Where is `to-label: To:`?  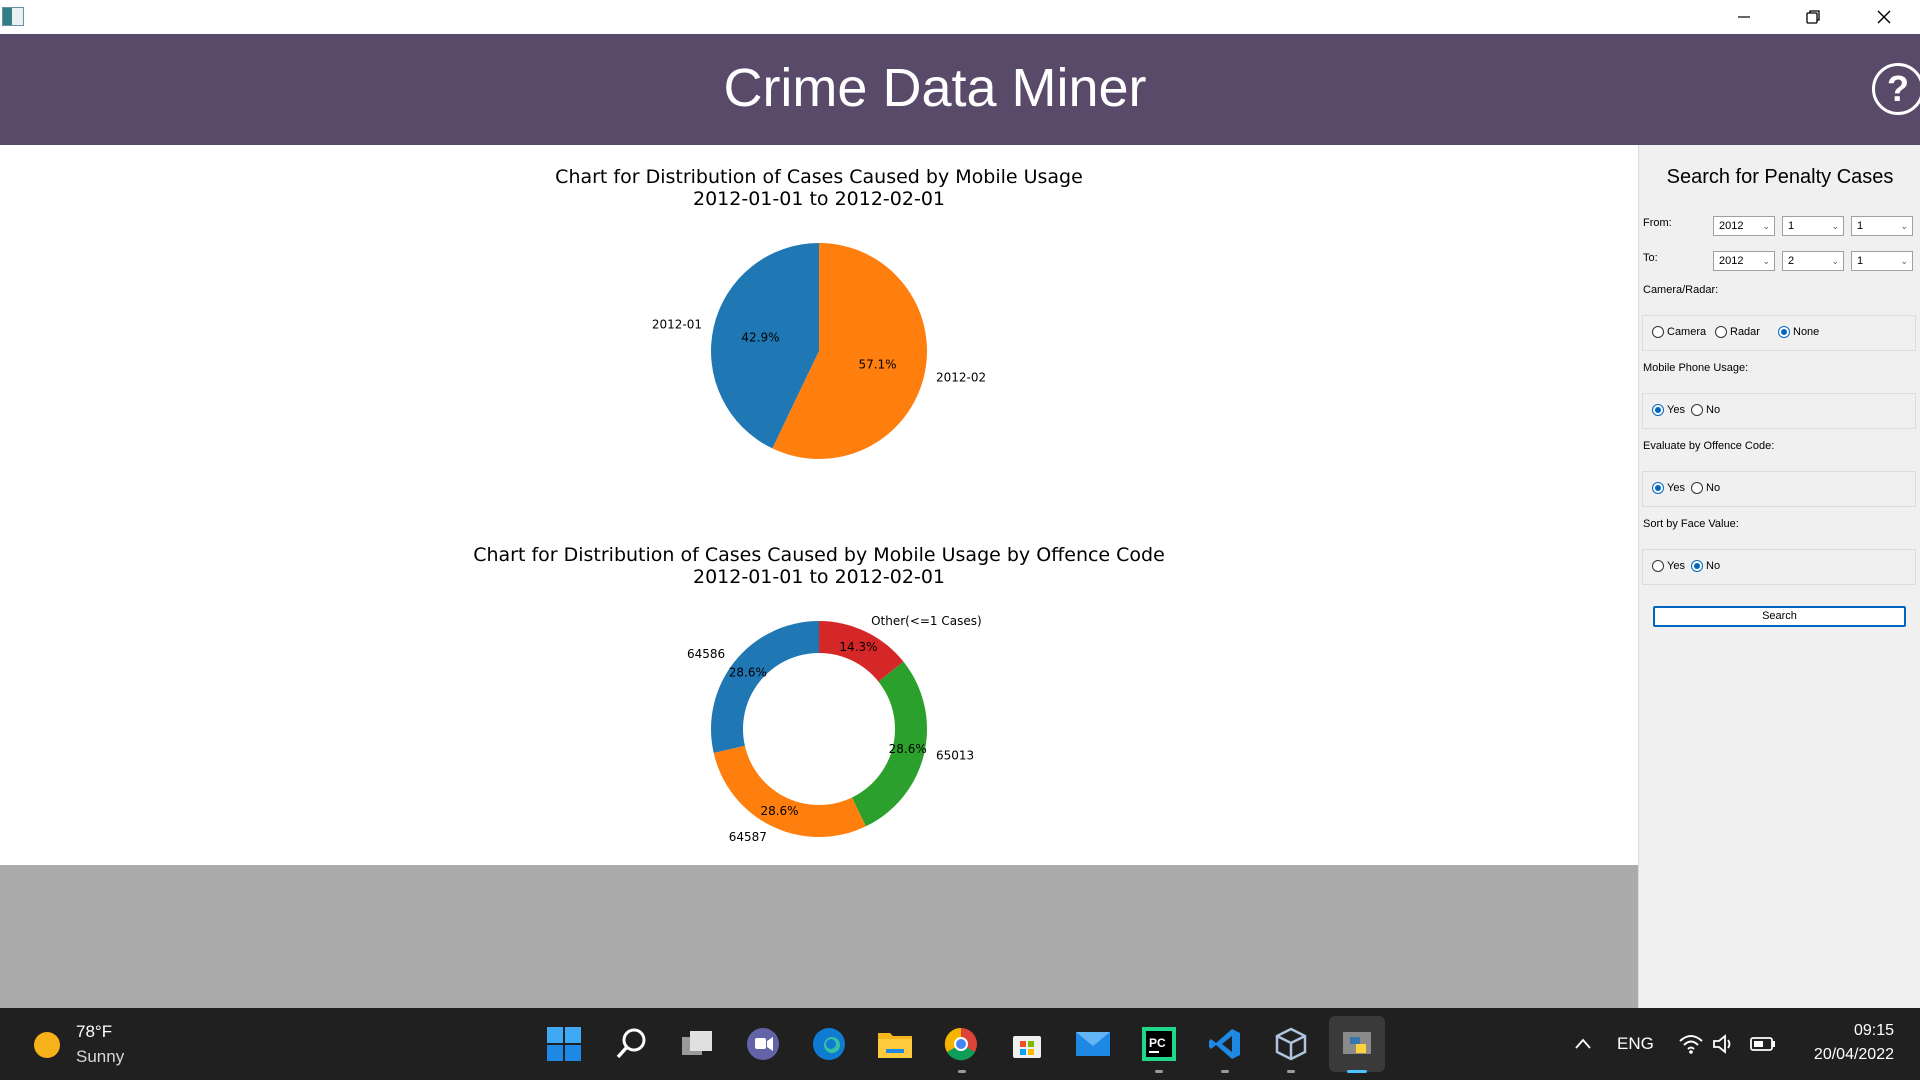
to-label: To: is located at coordinates (1650, 258).